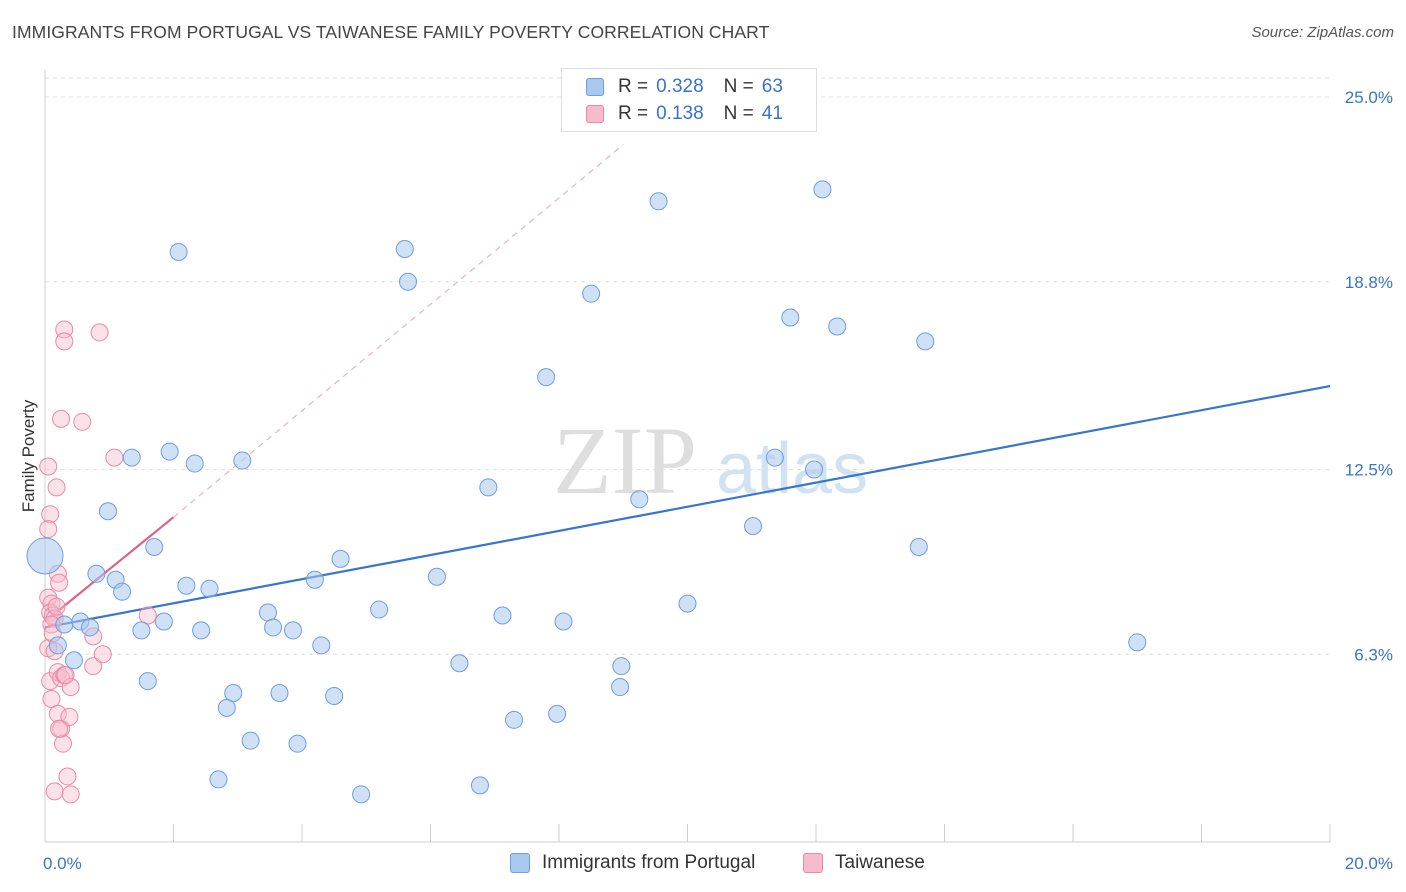  What do you see at coordinates (1373, 654) in the screenshot?
I see `y-tick-label: 6.3%` at bounding box center [1373, 654].